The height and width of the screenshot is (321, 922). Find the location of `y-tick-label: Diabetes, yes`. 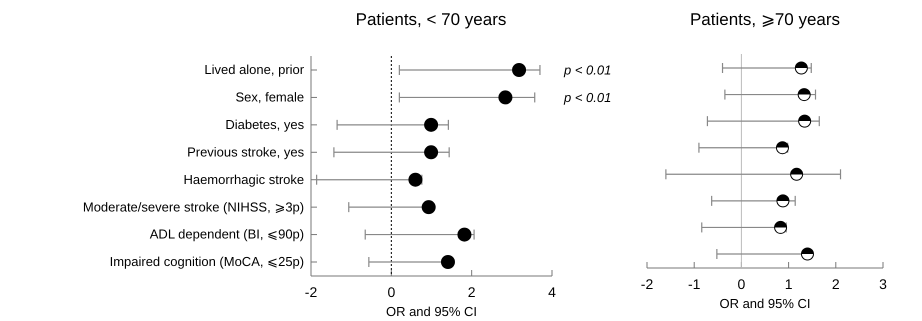

y-tick-label: Diabetes, yes is located at coordinates (265, 124).